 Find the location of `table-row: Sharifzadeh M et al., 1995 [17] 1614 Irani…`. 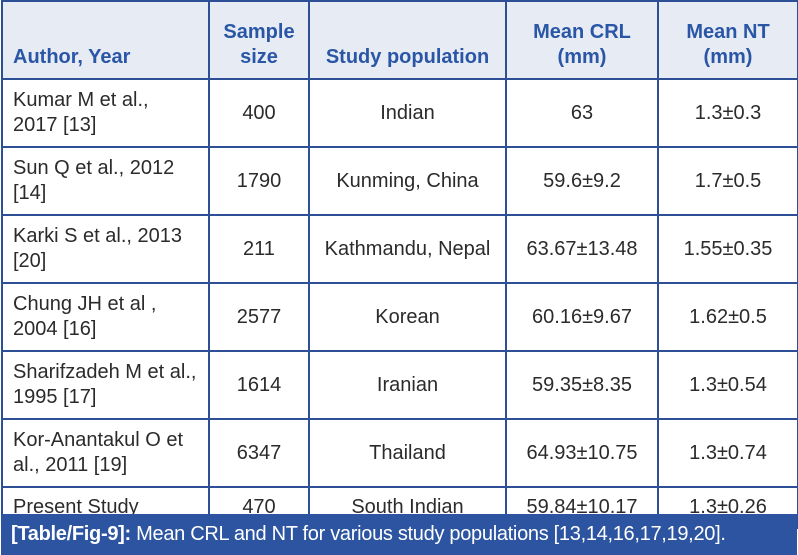

table-row: Sharifzadeh M et al., 1995 [17] 1614 Irani… is located at coordinates (399, 385).